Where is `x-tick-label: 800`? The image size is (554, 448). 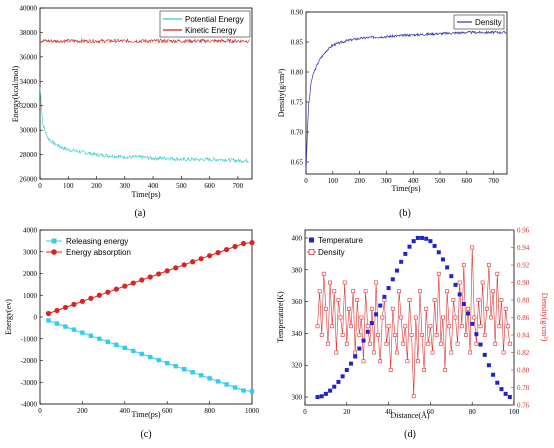 x-tick-label: 800 is located at coordinates (209, 411).